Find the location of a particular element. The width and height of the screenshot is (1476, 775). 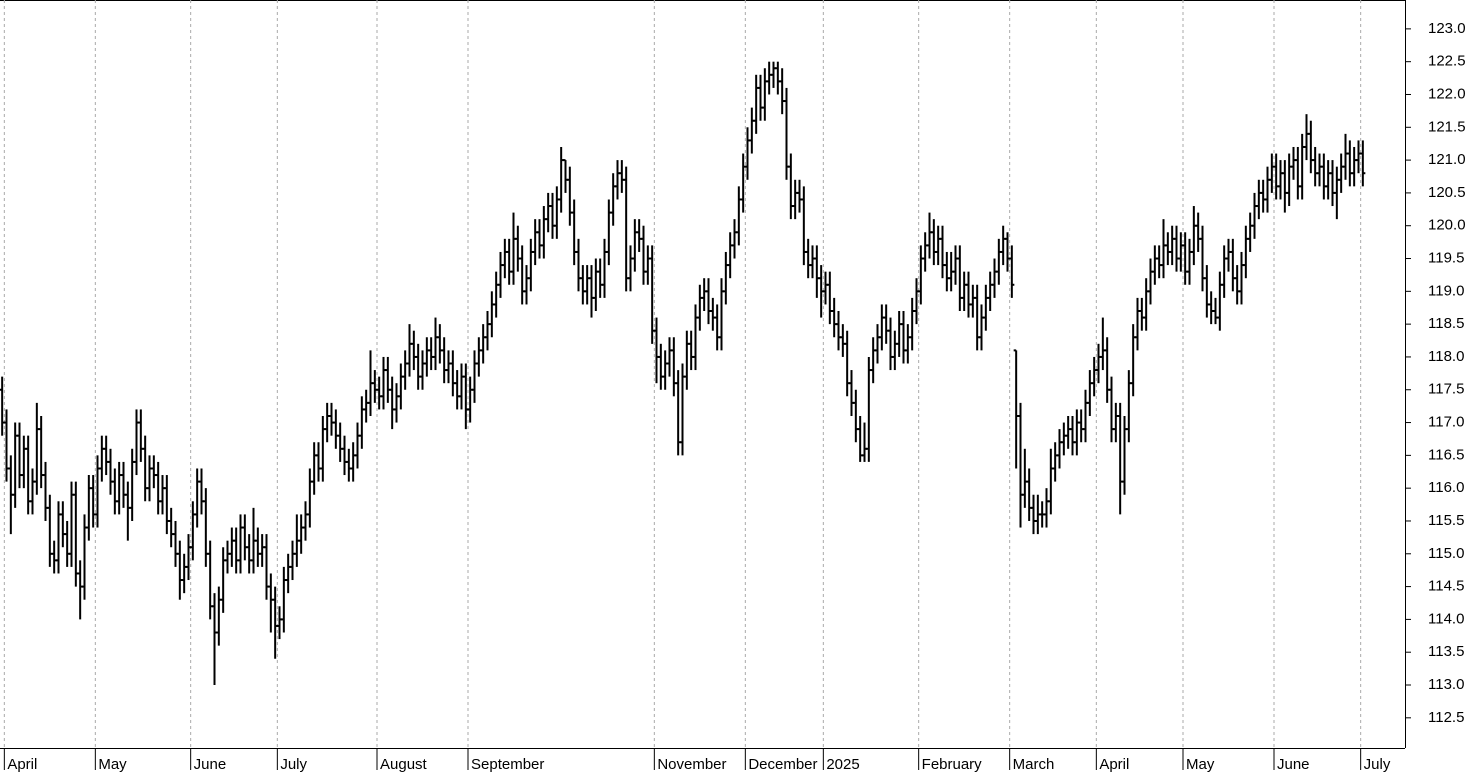

x-tick-label: September is located at coordinates (507, 764).